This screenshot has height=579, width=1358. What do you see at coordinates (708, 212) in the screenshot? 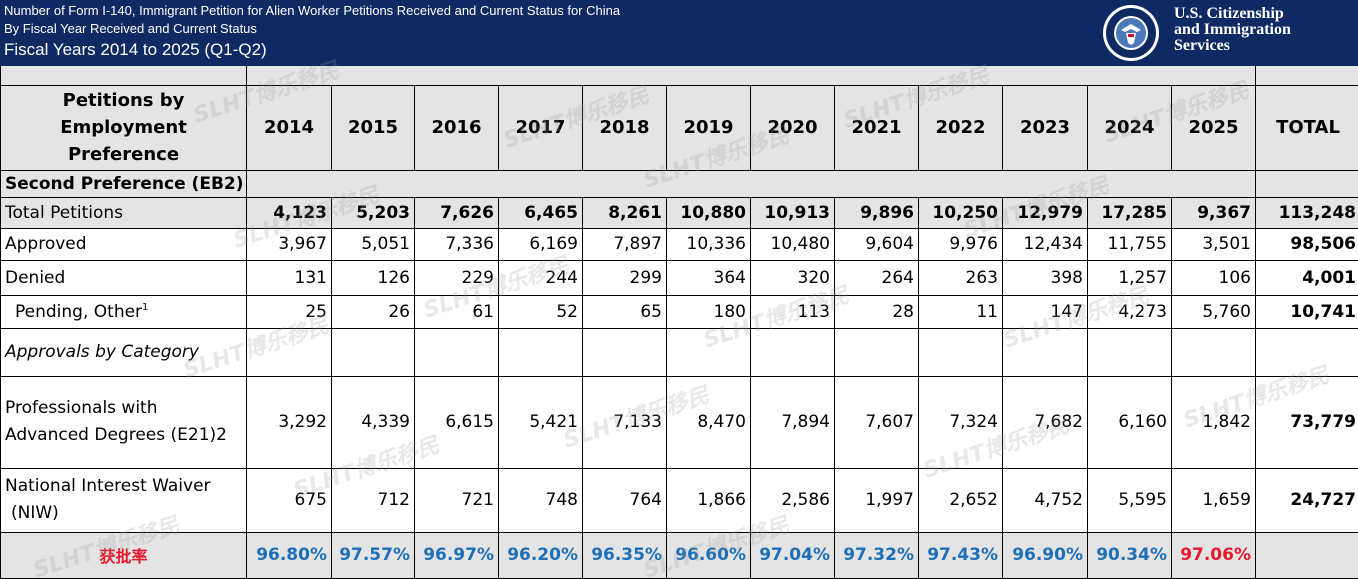
I see `table-cell: 10,880` at bounding box center [708, 212].